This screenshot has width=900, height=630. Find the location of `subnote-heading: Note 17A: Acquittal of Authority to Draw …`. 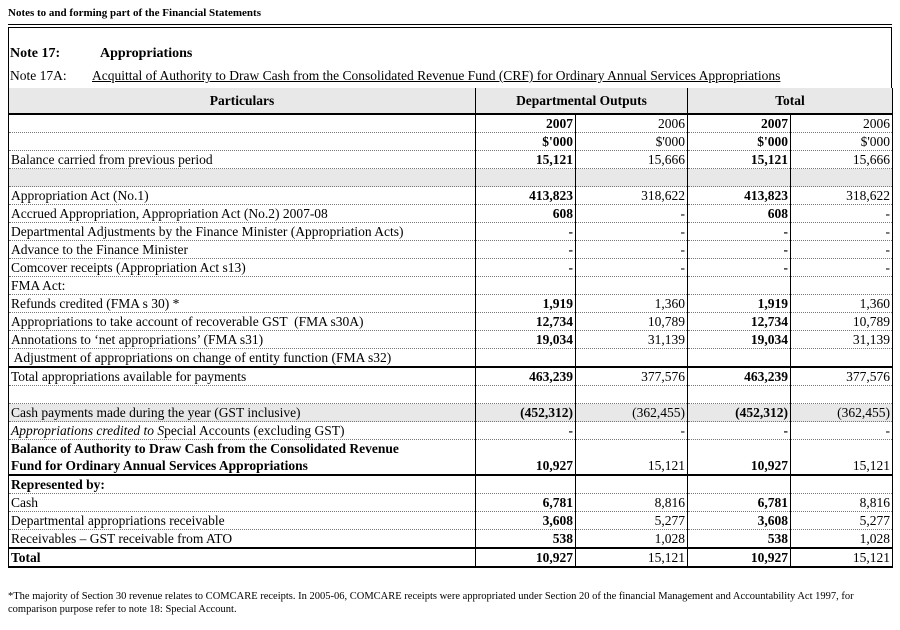

subnote-heading: Note 17A: Acquittal of Authority to Draw … is located at coordinates (395, 76).